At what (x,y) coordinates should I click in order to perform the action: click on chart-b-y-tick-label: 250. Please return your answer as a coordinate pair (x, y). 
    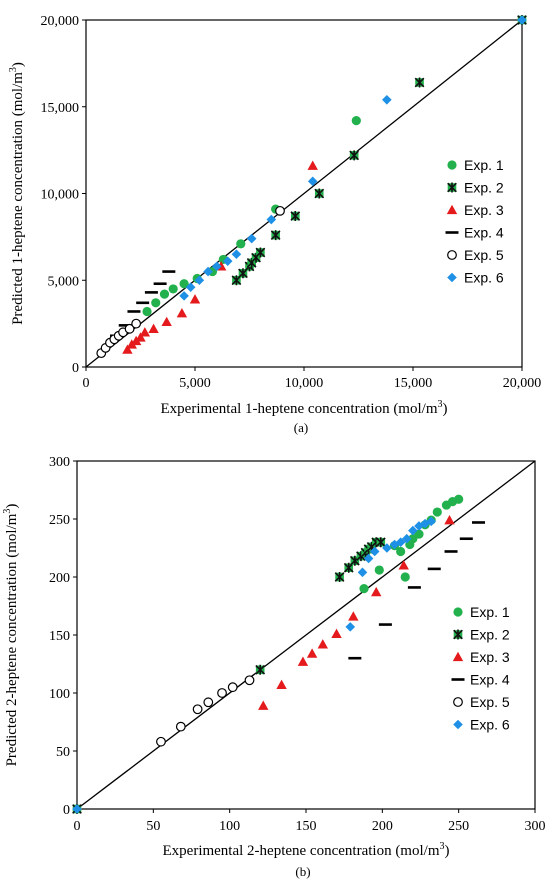
    Looking at the image, I should click on (59, 520).